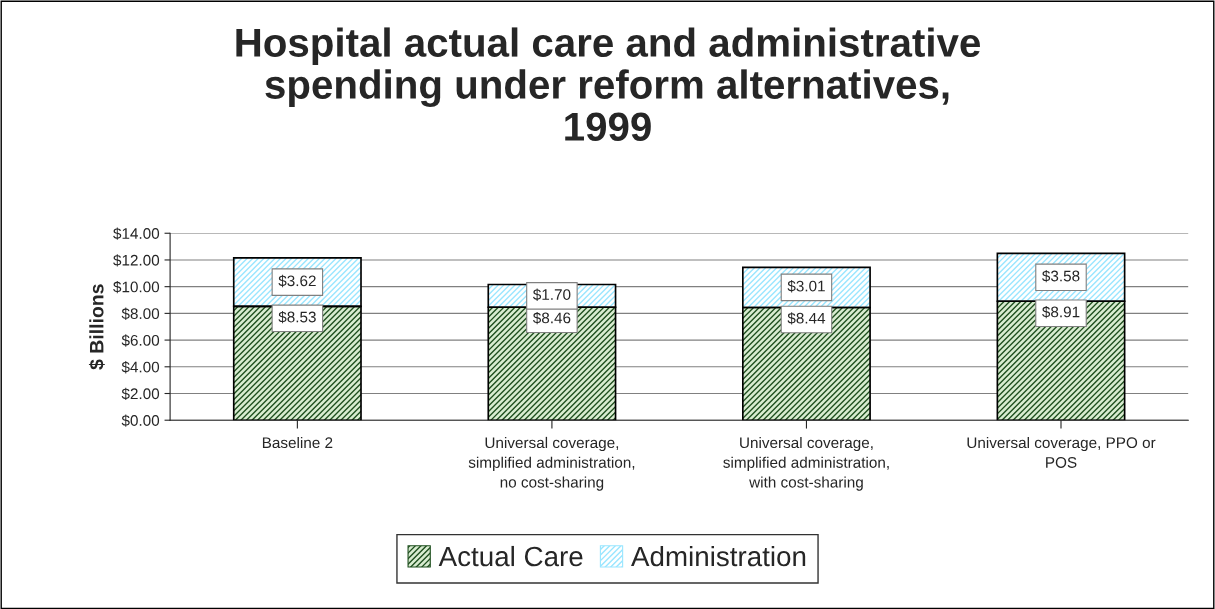  I want to click on data-label: $8.44, so click(806, 318).